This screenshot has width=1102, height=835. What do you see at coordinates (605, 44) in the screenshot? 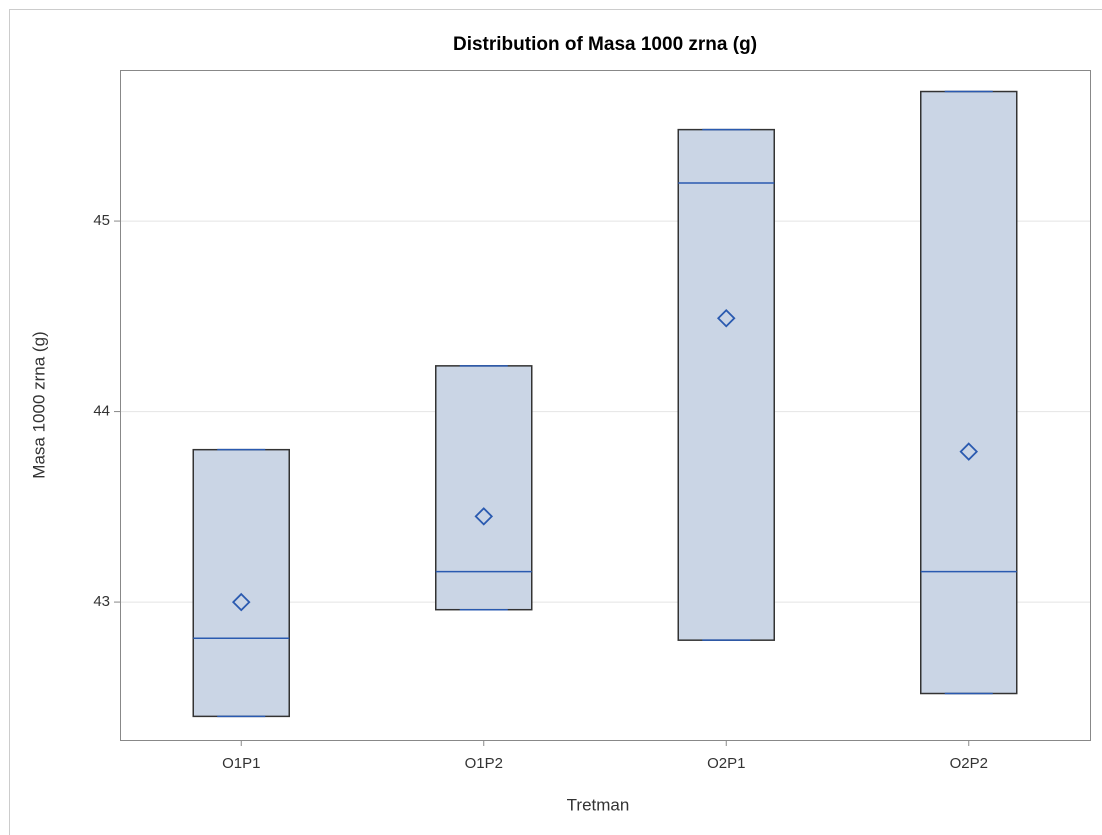
I see `chart-title: Distribution of Masa 1000 zrna (g)` at bounding box center [605, 44].